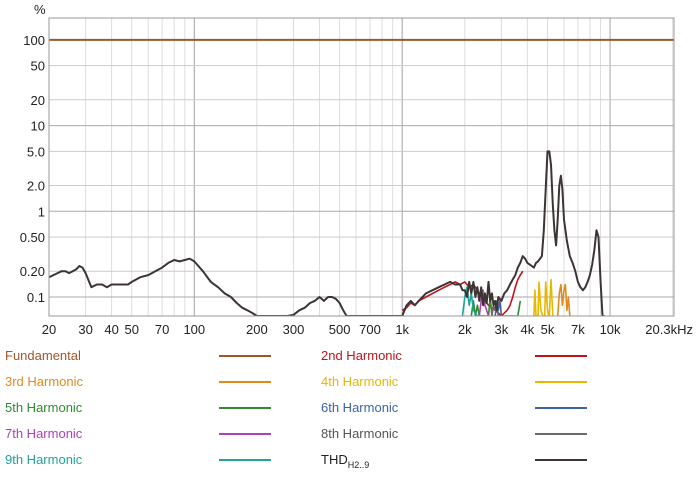  Describe the element at coordinates (669, 329) in the screenshot. I see `x-tick-label: 20.3kHz` at that location.